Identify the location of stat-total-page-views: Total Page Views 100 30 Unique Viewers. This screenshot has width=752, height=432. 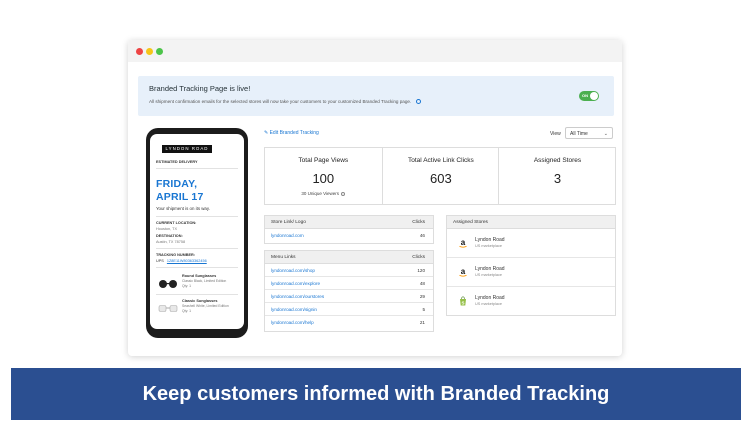
(323, 176).